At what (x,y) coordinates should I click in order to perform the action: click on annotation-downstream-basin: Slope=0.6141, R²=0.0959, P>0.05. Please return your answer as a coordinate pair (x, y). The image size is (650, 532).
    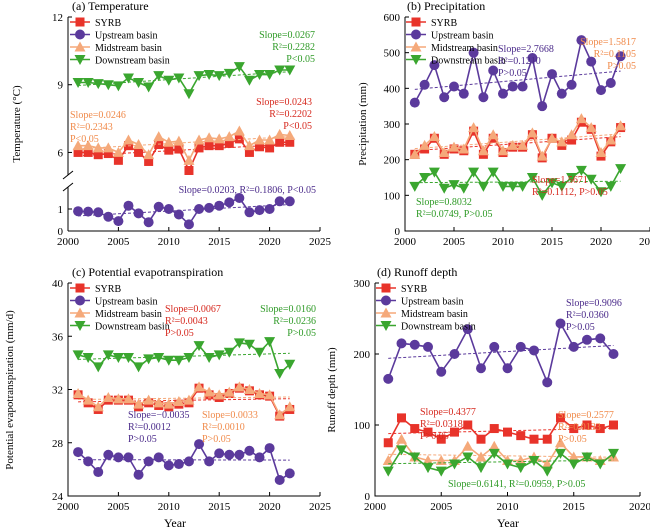
    Looking at the image, I should click on (516, 484).